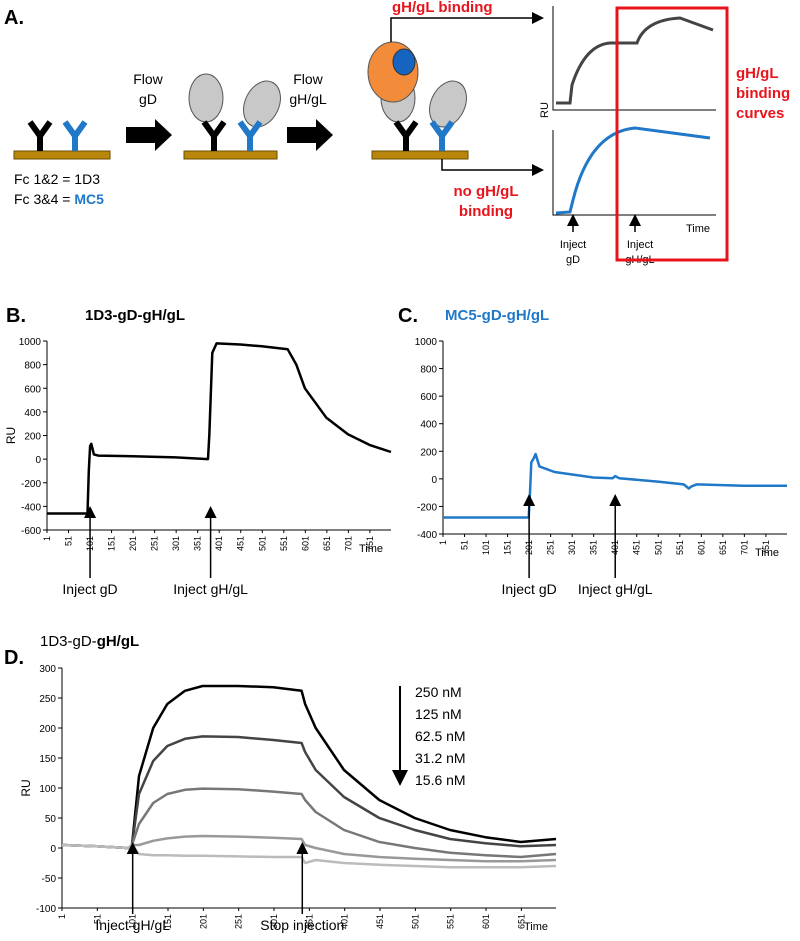  I want to click on chart-title: 1D3-gD-gH/gL, so click(135, 315).